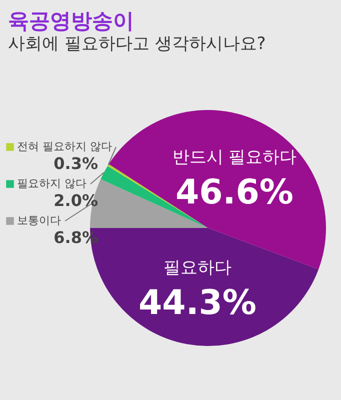  What do you see at coordinates (71, 21) in the screenshot?
I see `chart-title: 육공영방송이` at bounding box center [71, 21].